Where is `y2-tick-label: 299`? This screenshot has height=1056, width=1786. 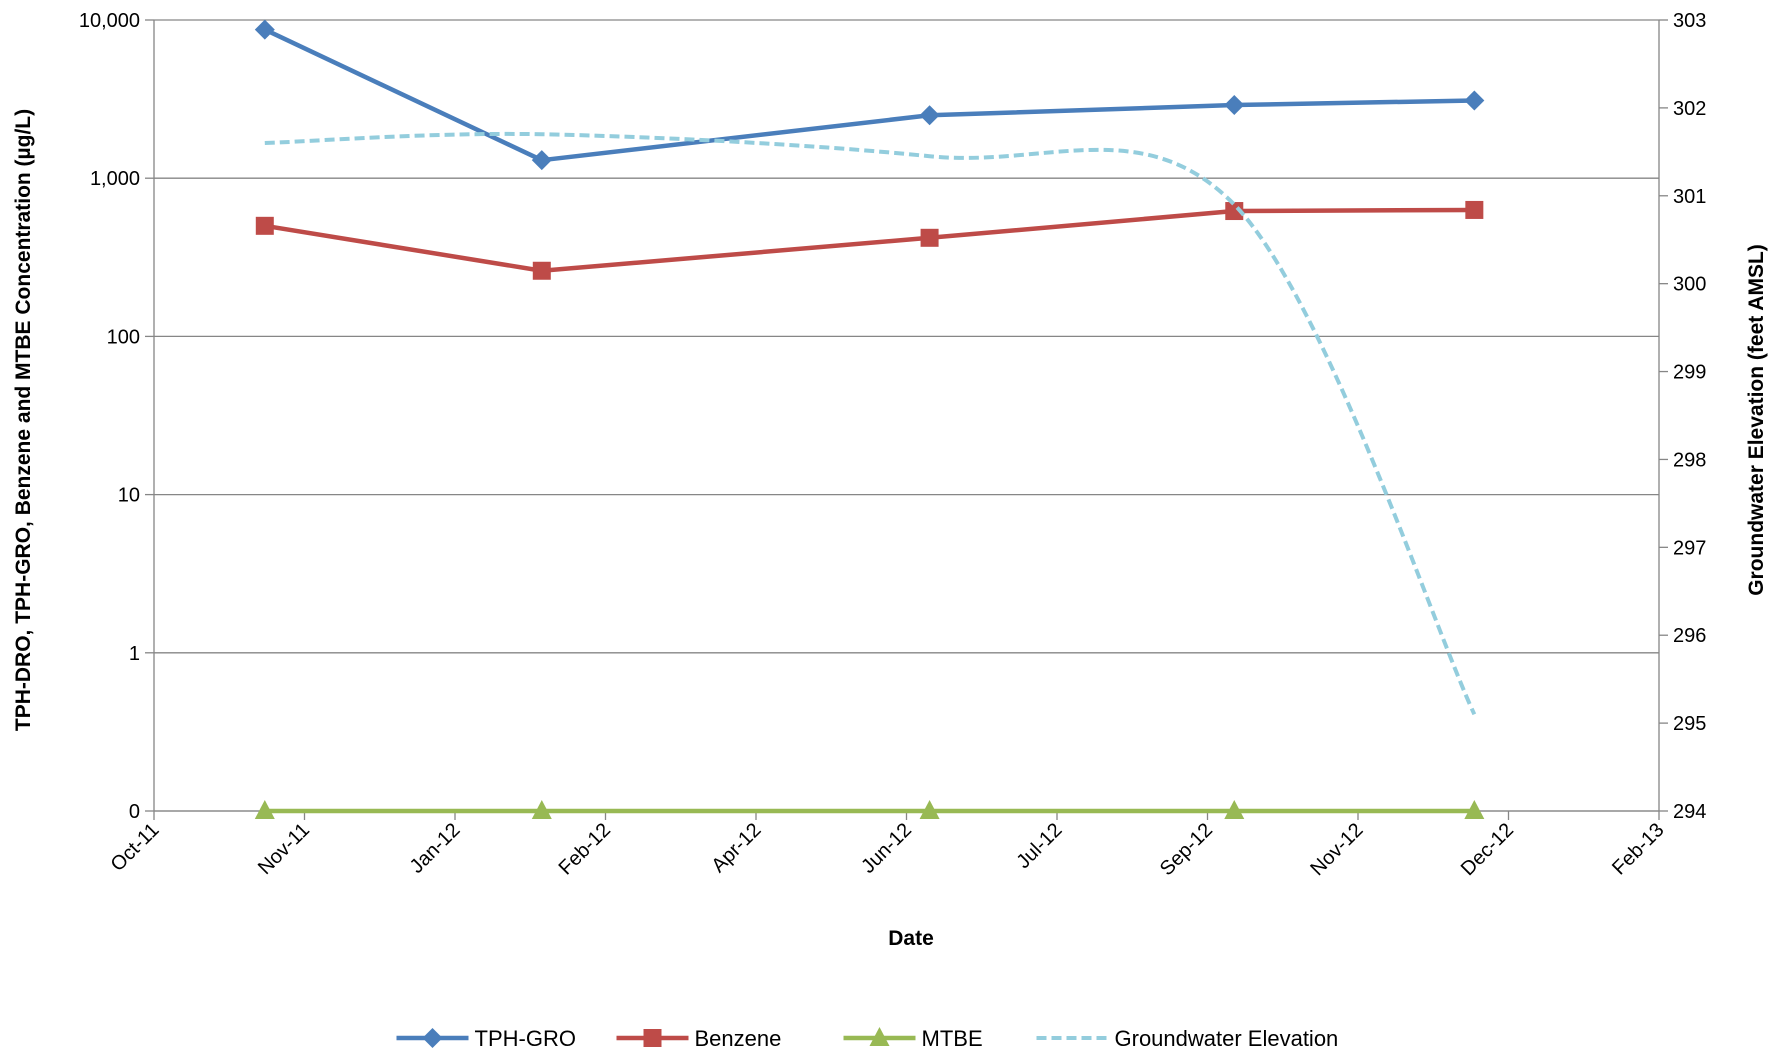
y2-tick-label: 299 is located at coordinates (1689, 373).